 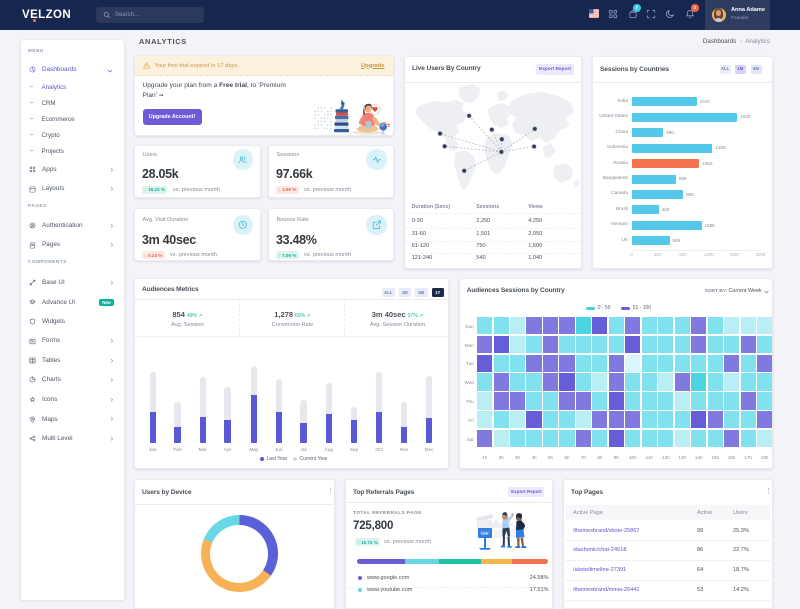 I want to click on svg-text: Link, so click(x=484, y=534).